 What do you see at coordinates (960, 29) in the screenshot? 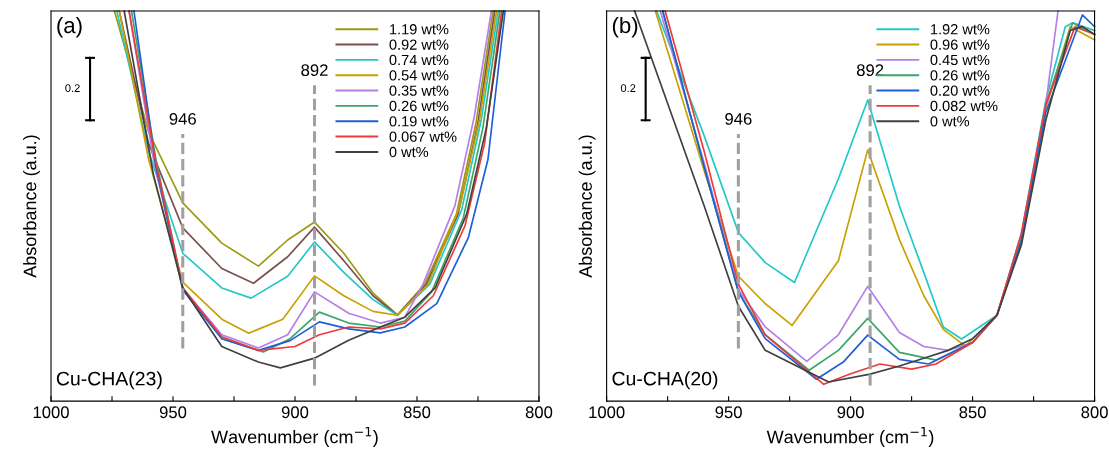
I see `legend-label: 1.92 wt%` at bounding box center [960, 29].